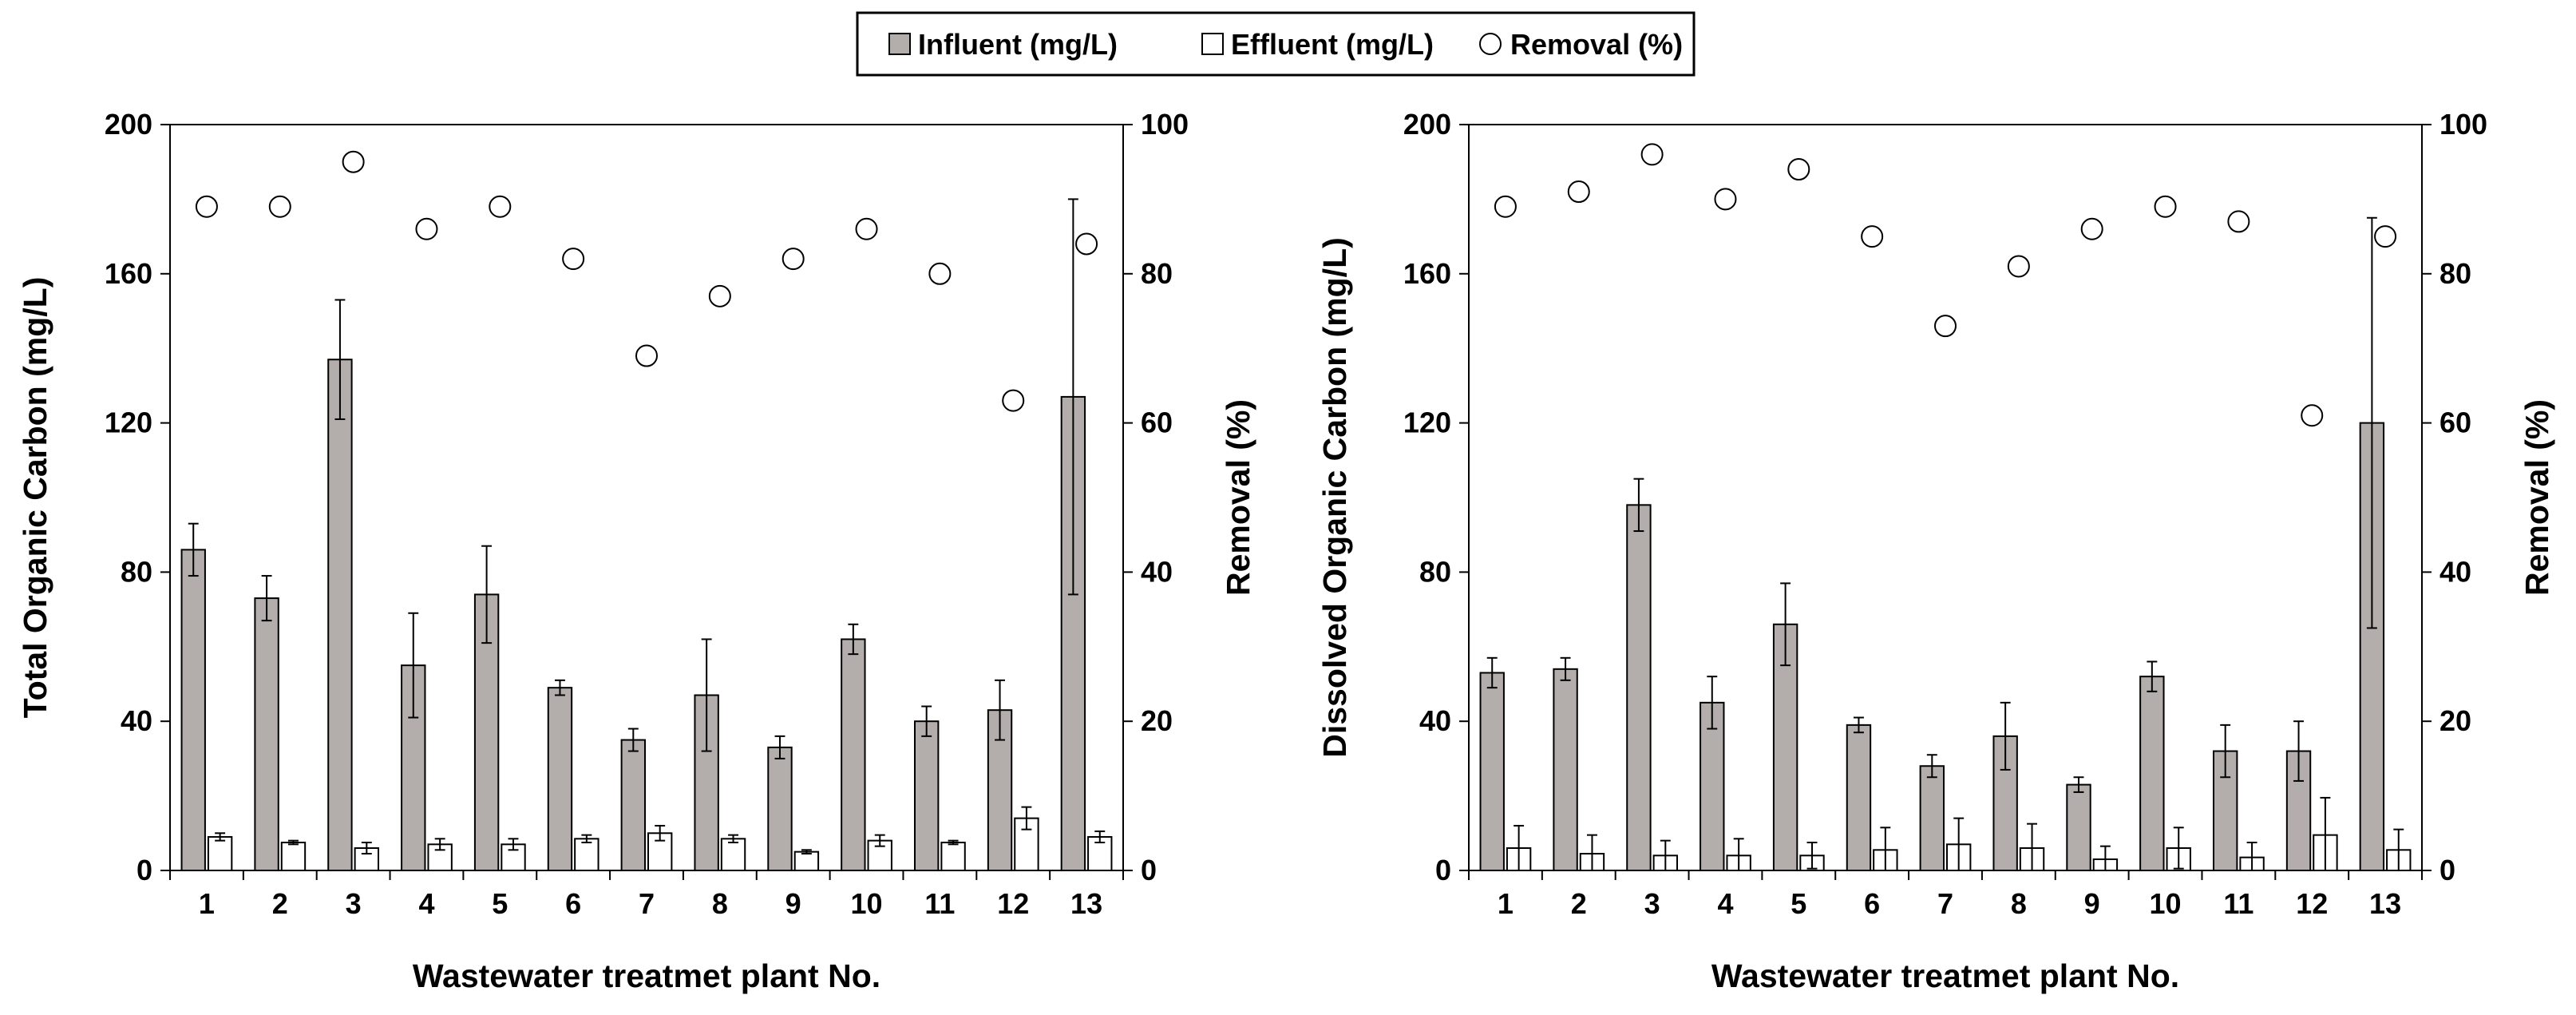 The width and height of the screenshot is (2576, 1015). I want to click on toc-y2-tick-label: 0, so click(1149, 870).